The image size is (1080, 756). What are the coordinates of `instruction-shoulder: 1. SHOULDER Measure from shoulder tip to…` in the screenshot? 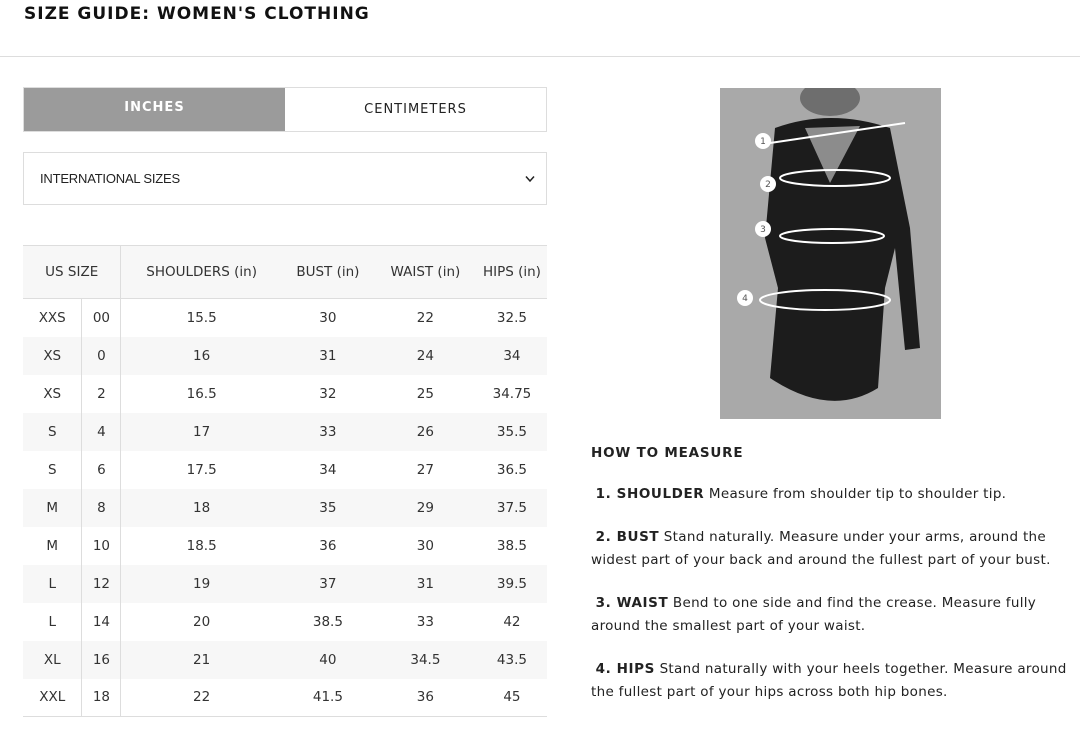 It's located at (801, 493).